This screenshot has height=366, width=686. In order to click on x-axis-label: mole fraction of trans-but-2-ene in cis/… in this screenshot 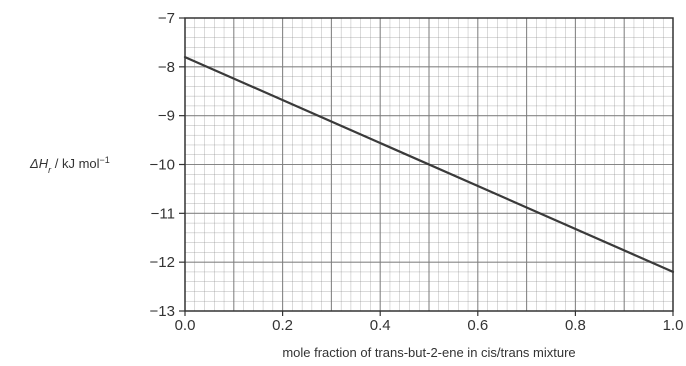, I will do `click(428, 352)`.